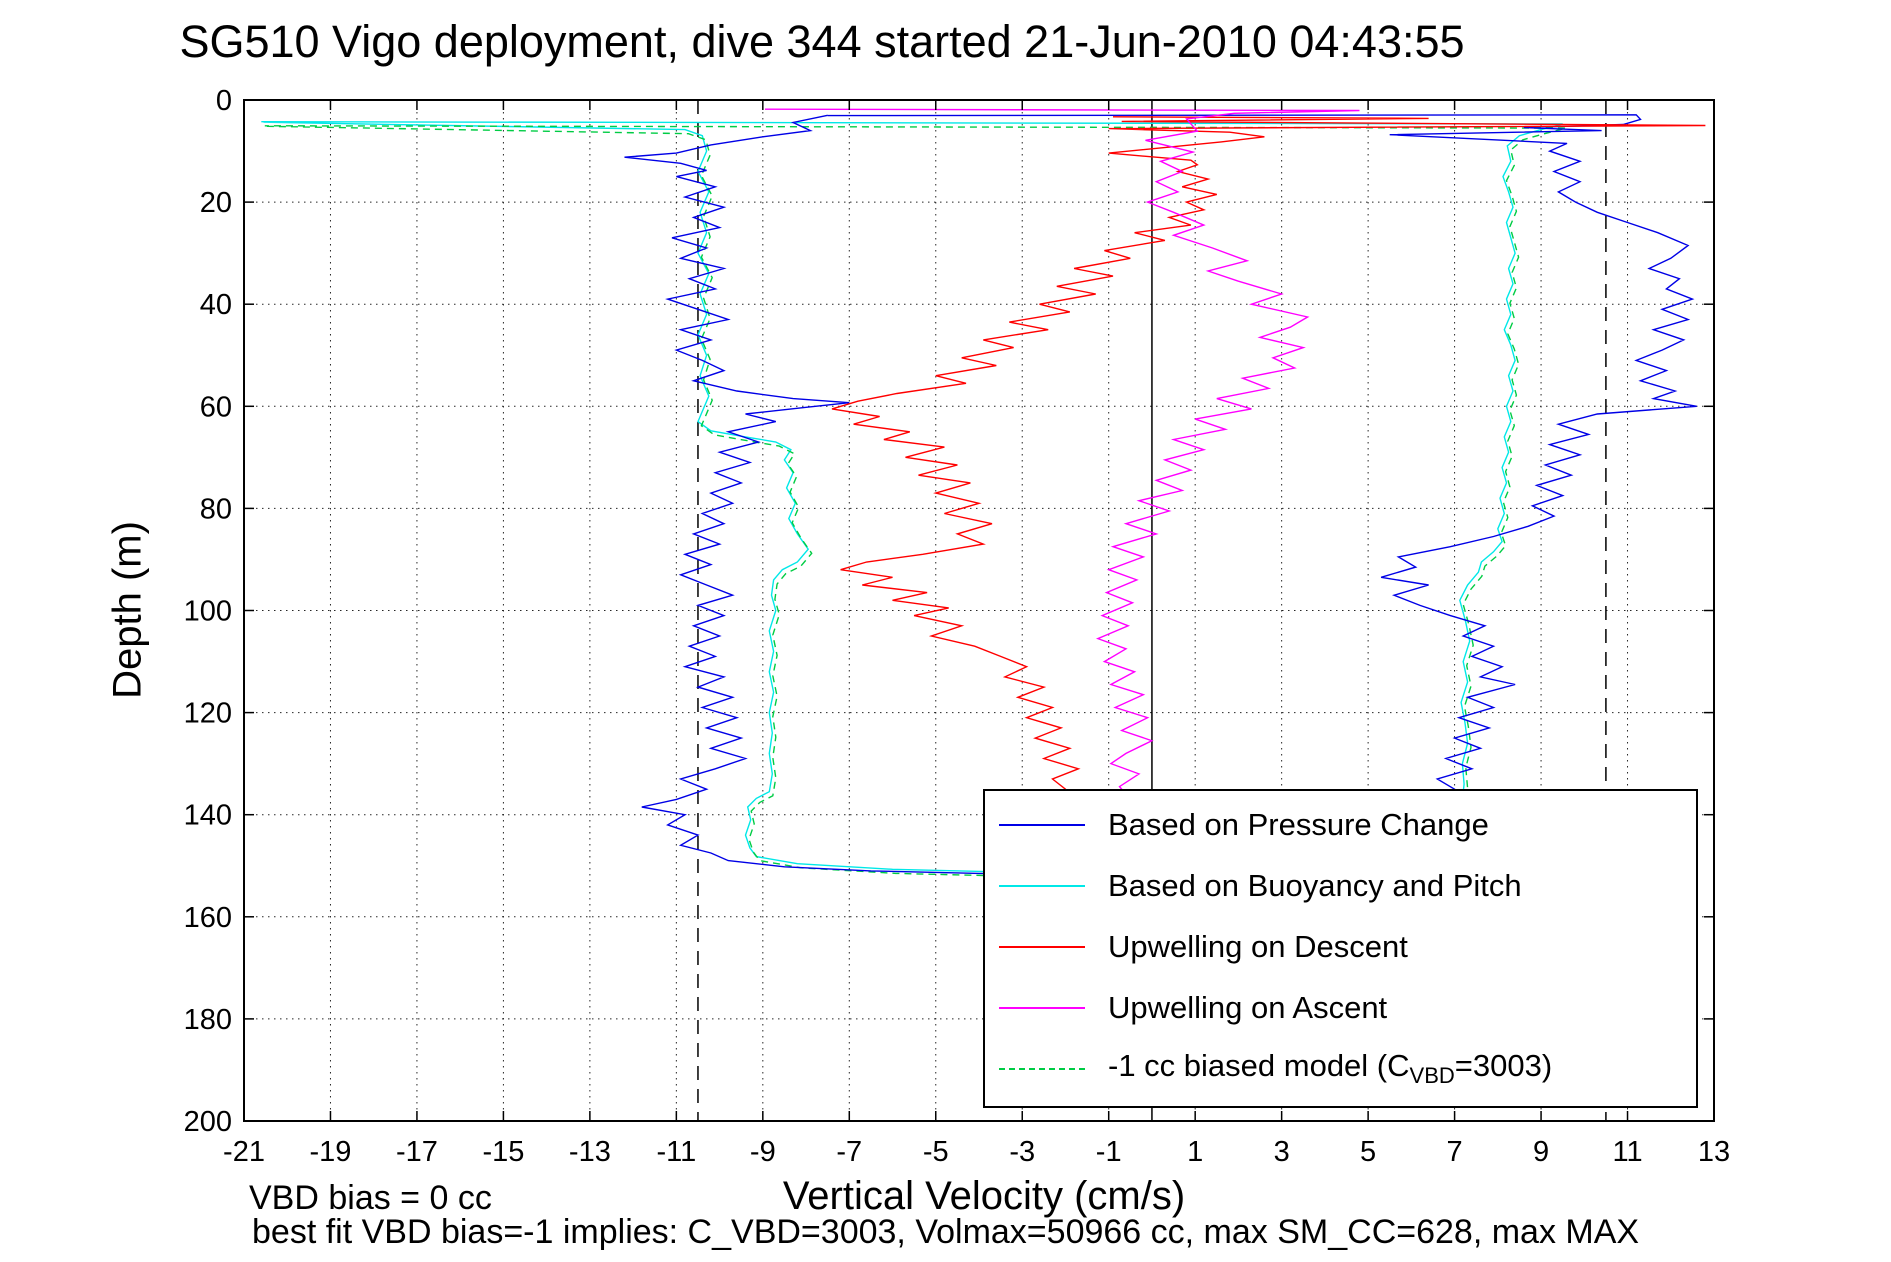 This screenshot has width=1891, height=1262. I want to click on legend-entry-2: Based on Buoyancy and Pitch, so click(1253, 886).